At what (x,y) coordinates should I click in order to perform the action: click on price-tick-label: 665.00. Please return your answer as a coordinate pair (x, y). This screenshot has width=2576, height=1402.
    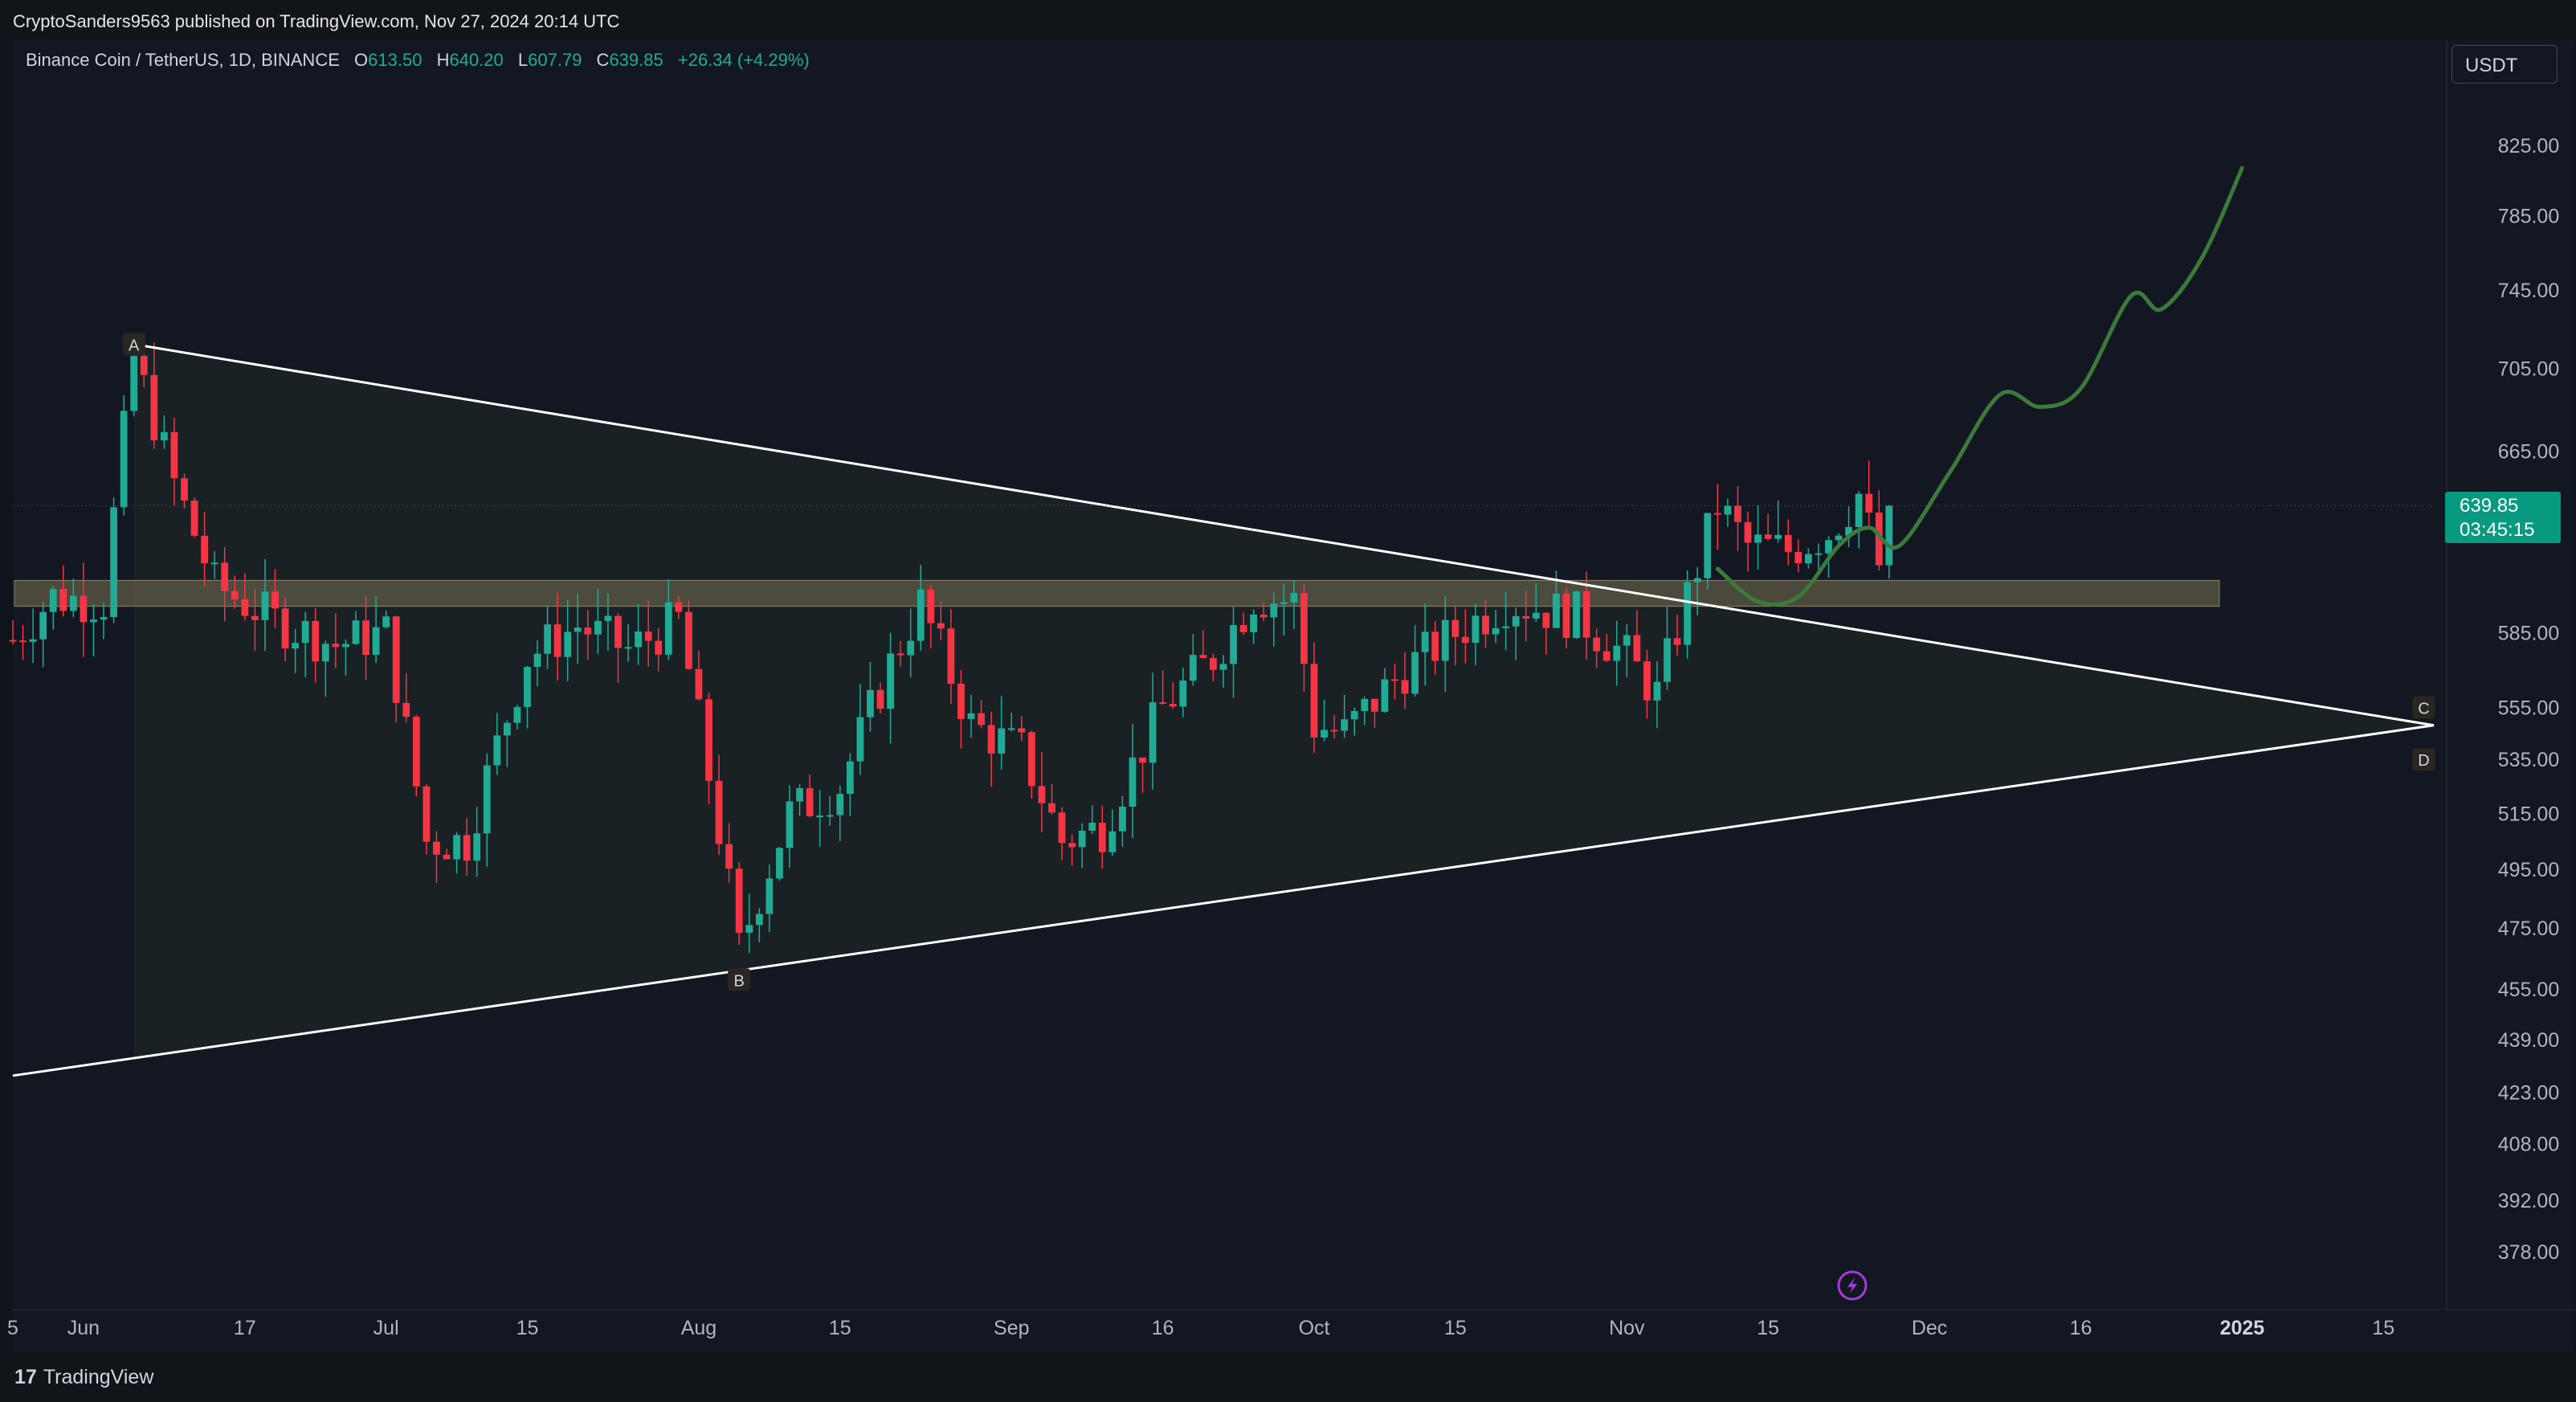
    Looking at the image, I should click on (2528, 452).